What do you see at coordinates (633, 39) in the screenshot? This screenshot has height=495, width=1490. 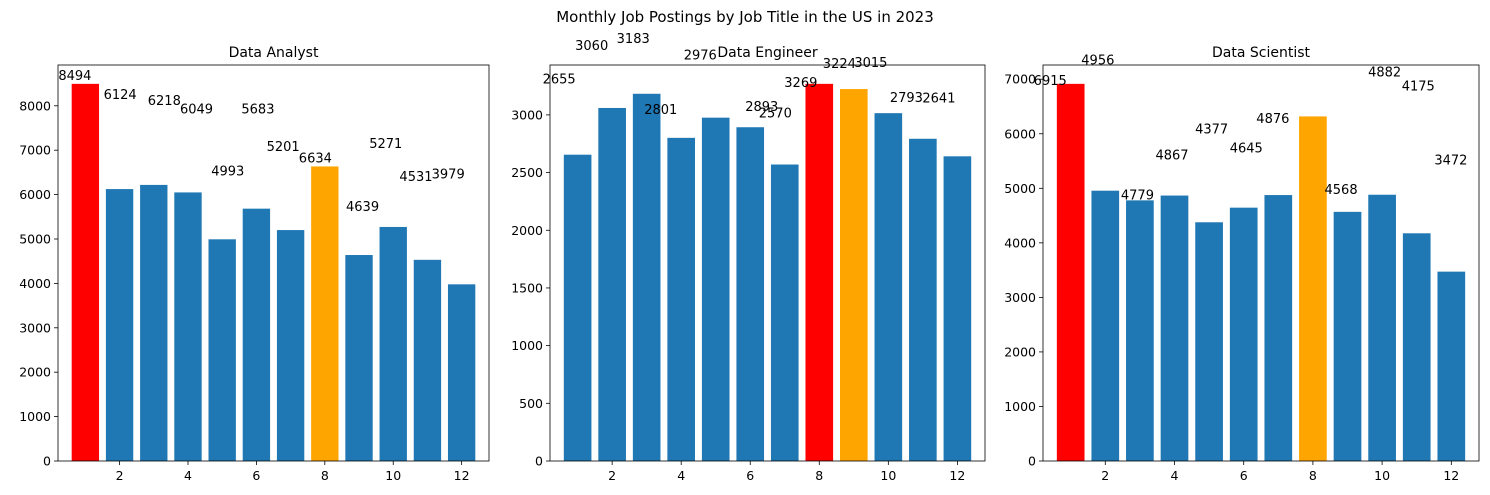 I see `bar-value-label: 3183` at bounding box center [633, 39].